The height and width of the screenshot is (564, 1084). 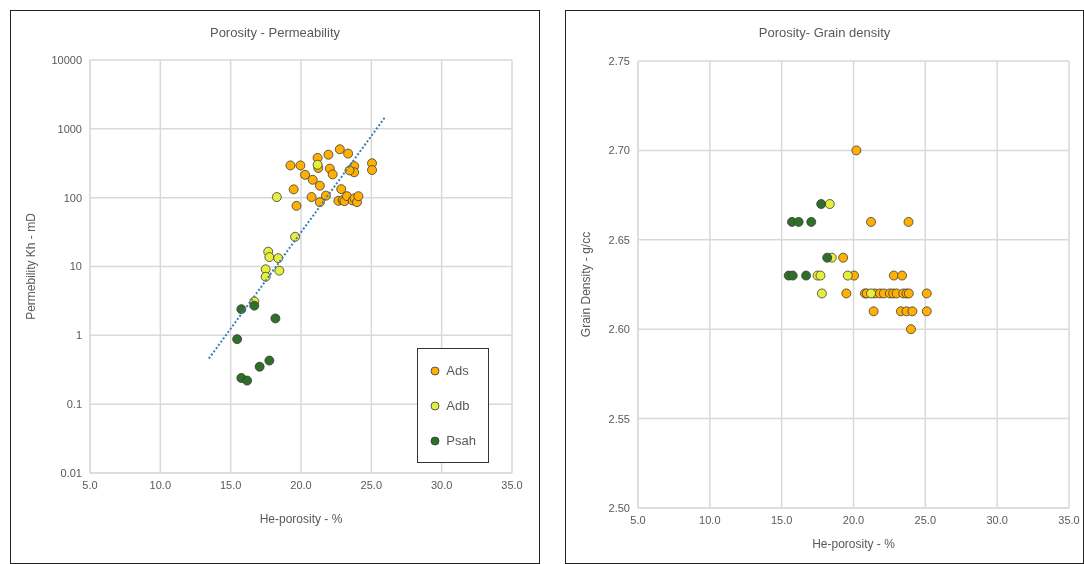 What do you see at coordinates (619, 329) in the screenshot?
I see `y-tick-label: 2.60` at bounding box center [619, 329].